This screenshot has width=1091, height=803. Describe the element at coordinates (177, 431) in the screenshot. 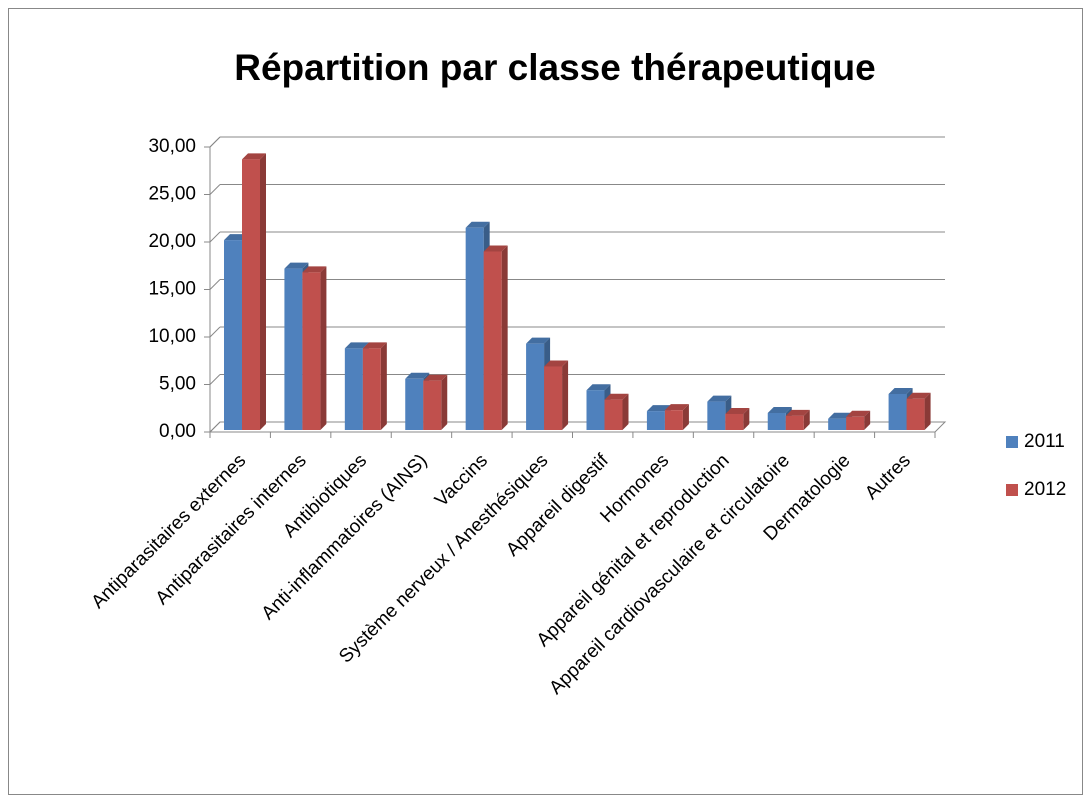

I see `y-tick-label: 0,00` at that location.